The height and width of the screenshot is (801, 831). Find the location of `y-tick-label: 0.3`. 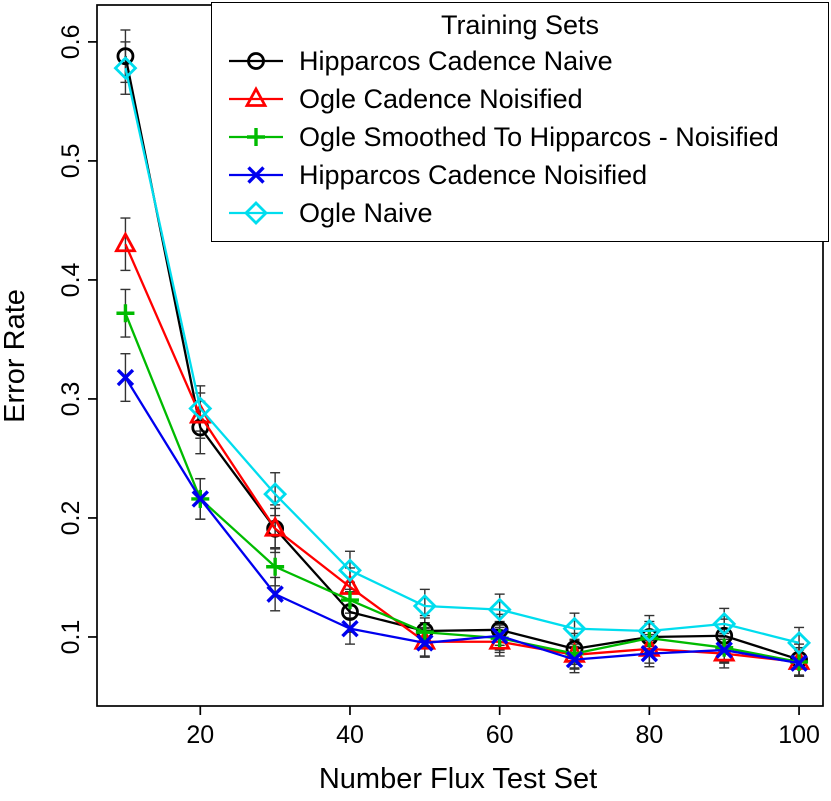

y-tick-label: 0.3 is located at coordinates (71, 399).